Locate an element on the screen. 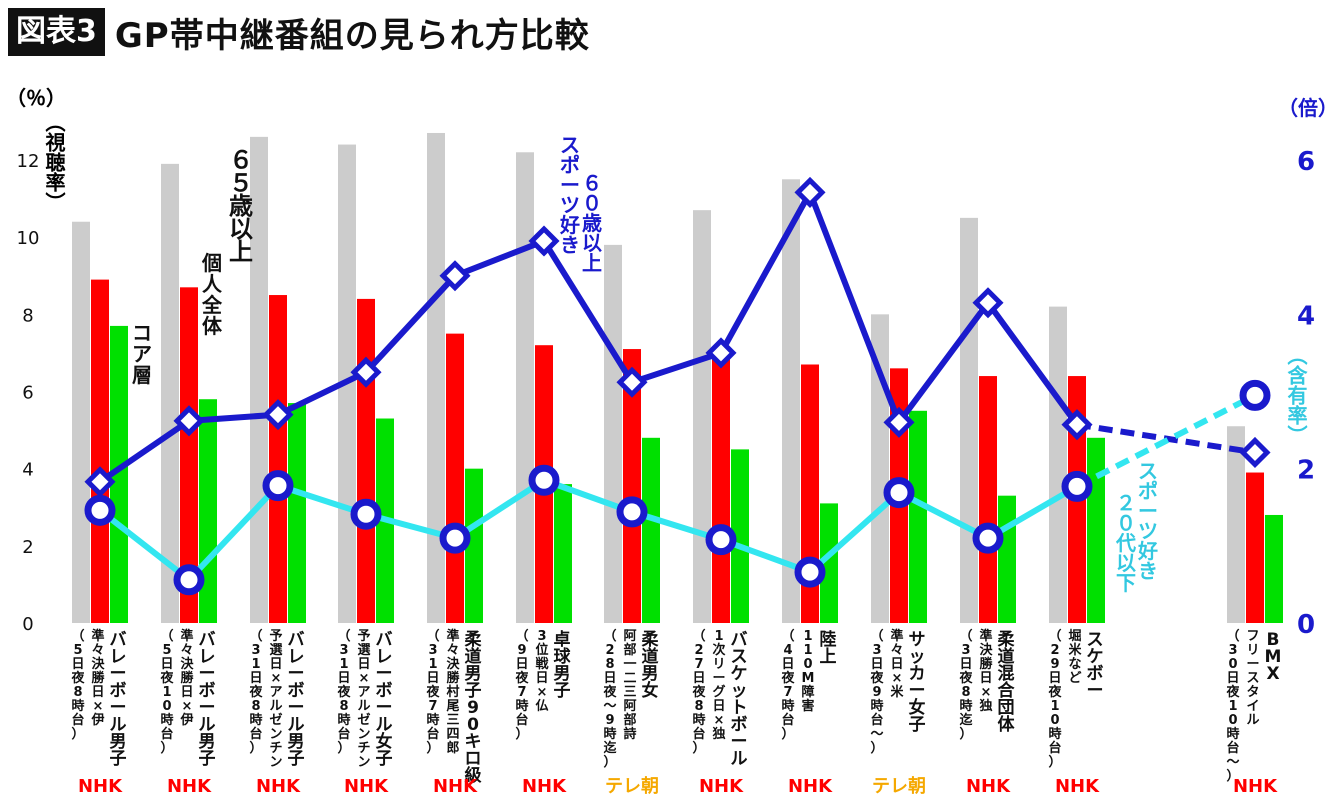  category-main-label: M is located at coordinates (1273, 657).